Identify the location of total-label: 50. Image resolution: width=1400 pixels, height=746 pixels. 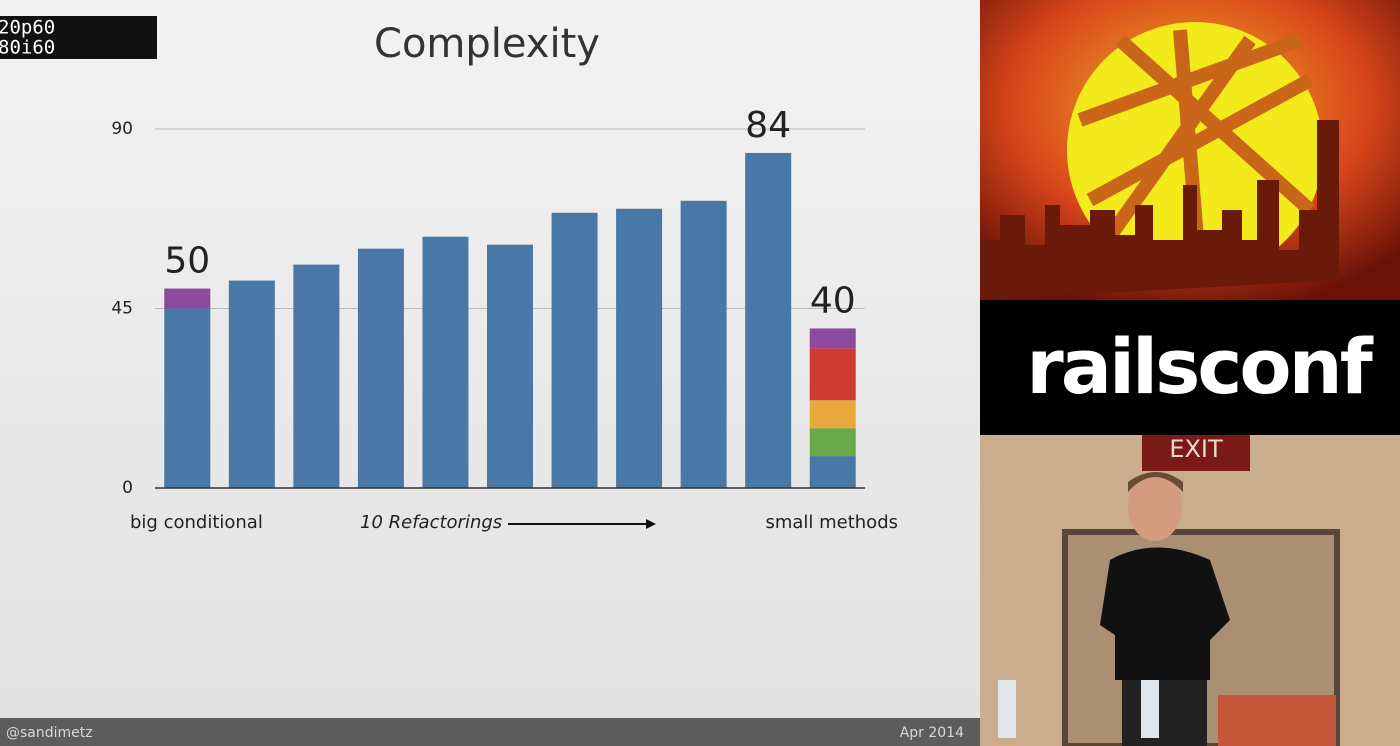
(187, 261).